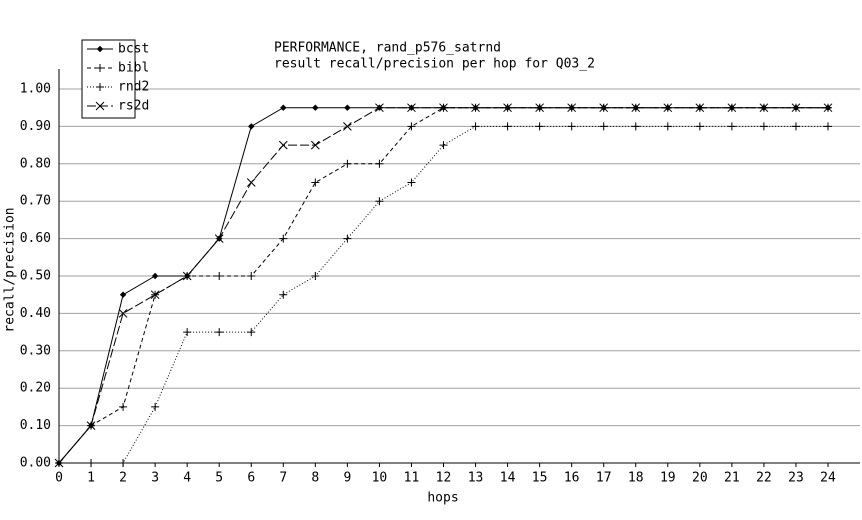  I want to click on y-tick-label: 0.40, so click(35, 313).